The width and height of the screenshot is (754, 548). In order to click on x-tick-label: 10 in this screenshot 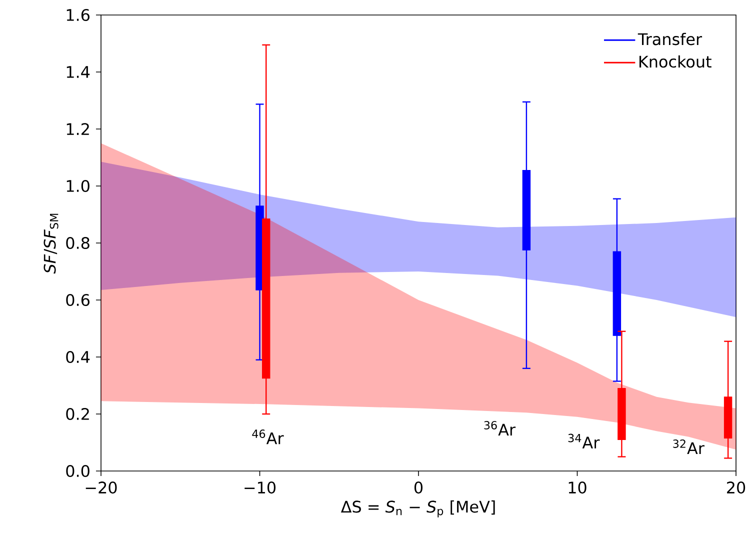, I will do `click(577, 488)`.